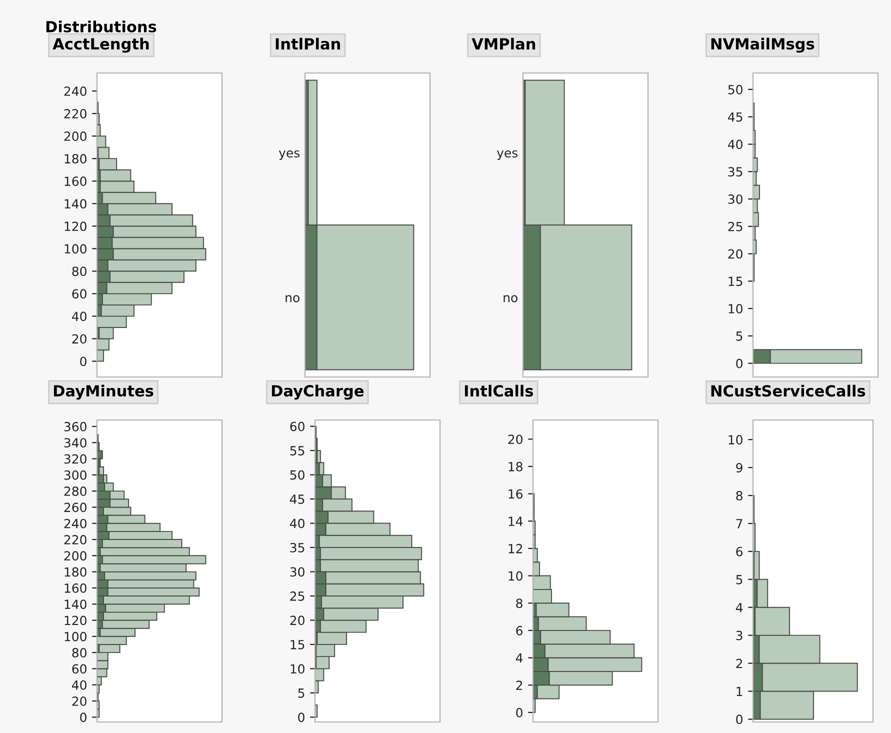  Describe the element at coordinates (318, 392) in the screenshot. I see `chart-title: DayCharge` at that location.